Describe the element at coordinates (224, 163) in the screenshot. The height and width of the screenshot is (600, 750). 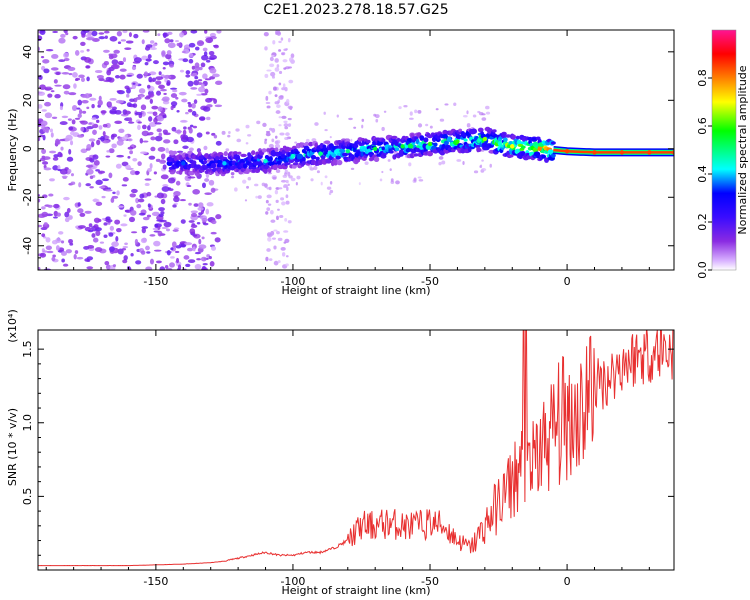
I see `ridge-point` at that location.